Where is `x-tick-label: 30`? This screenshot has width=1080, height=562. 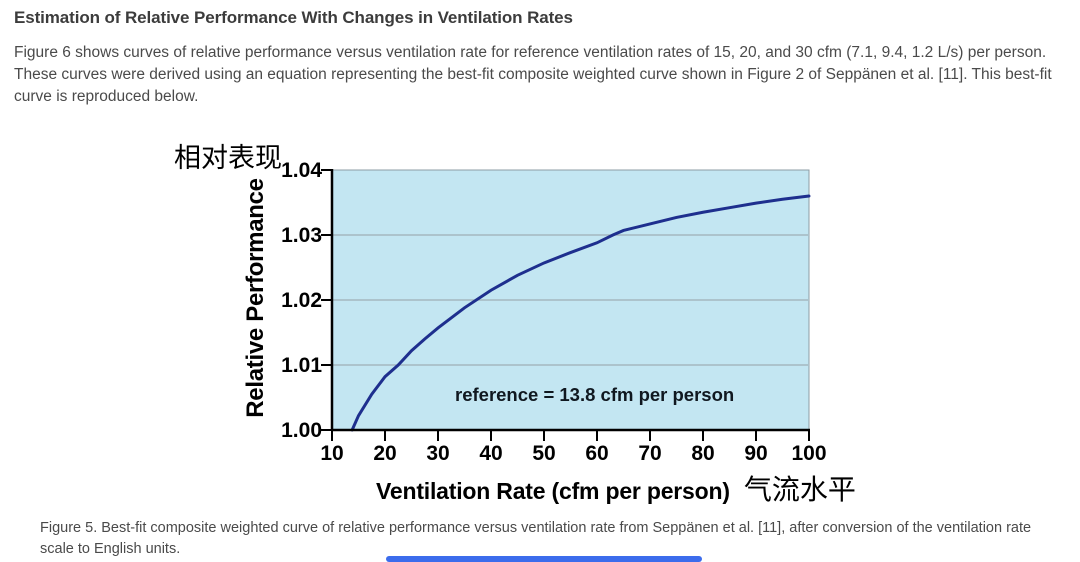 x-tick-label: 30 is located at coordinates (438, 453).